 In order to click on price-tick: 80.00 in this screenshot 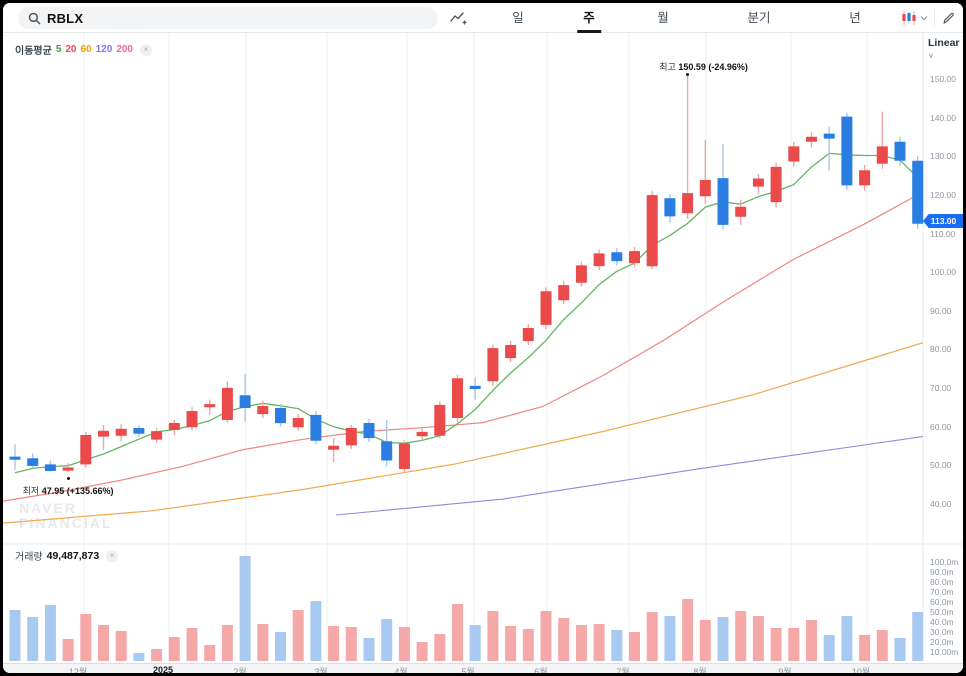, I will do `click(941, 349)`.